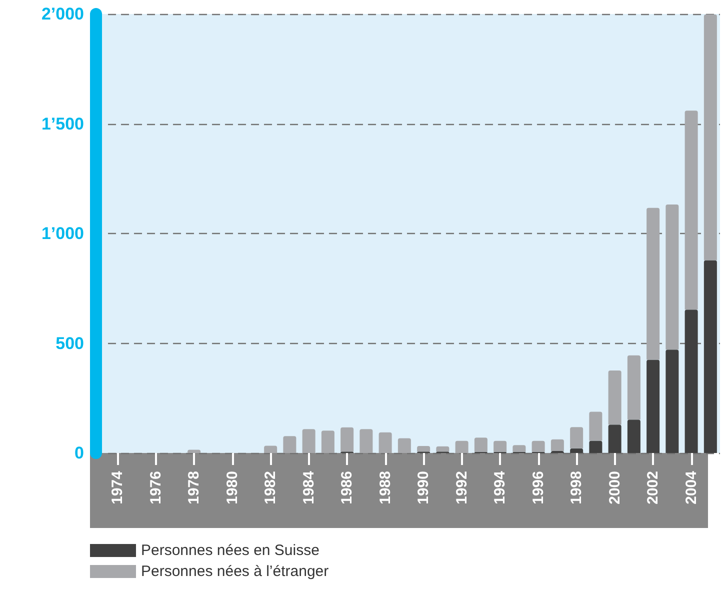  What do you see at coordinates (70, 343) in the screenshot?
I see `y-tick-label: 500` at bounding box center [70, 343].